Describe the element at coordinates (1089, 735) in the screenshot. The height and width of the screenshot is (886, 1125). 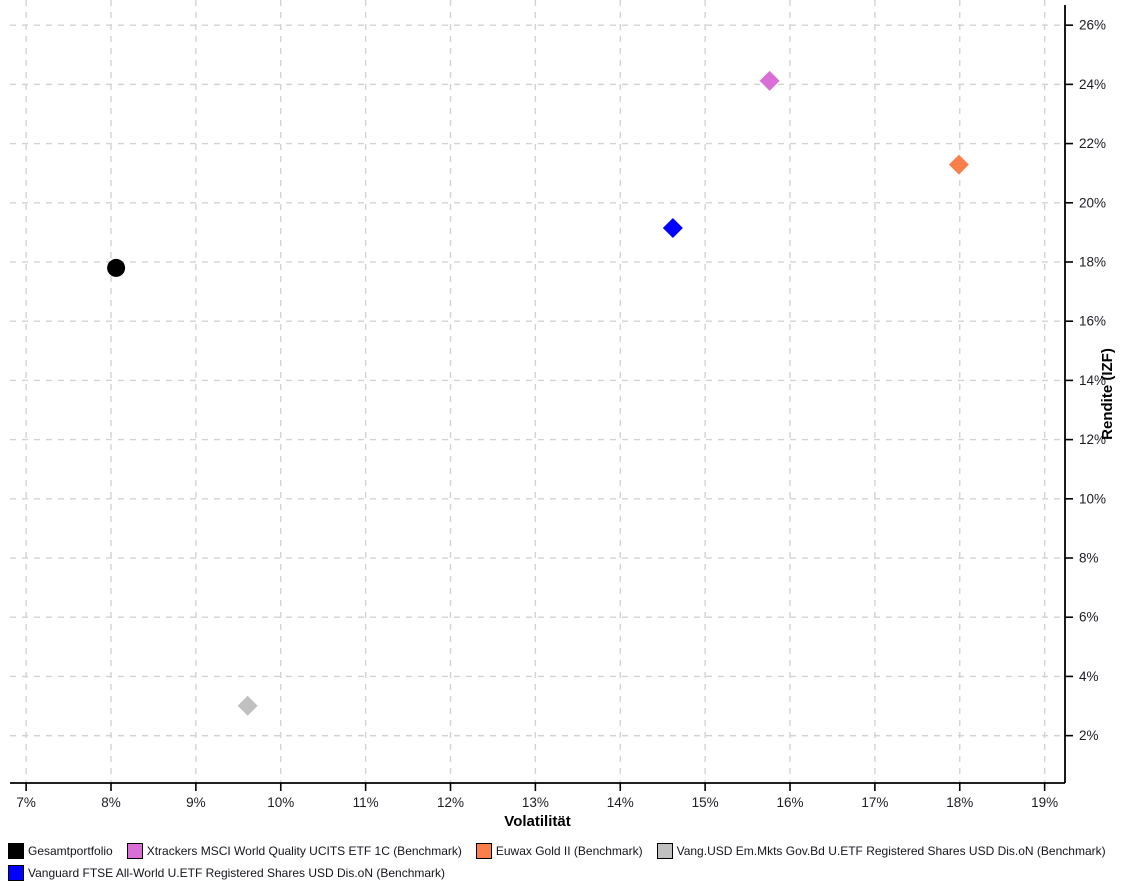
I see `y-tick-label: 2%` at that location.